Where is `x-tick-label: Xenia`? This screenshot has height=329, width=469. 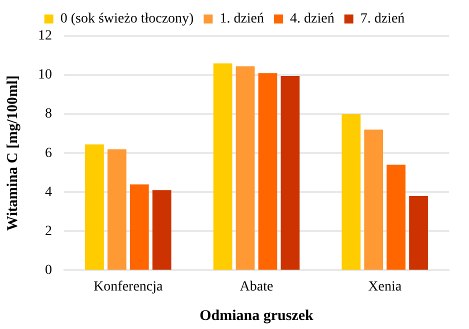 x-tick-label: Xenia is located at coordinates (385, 286).